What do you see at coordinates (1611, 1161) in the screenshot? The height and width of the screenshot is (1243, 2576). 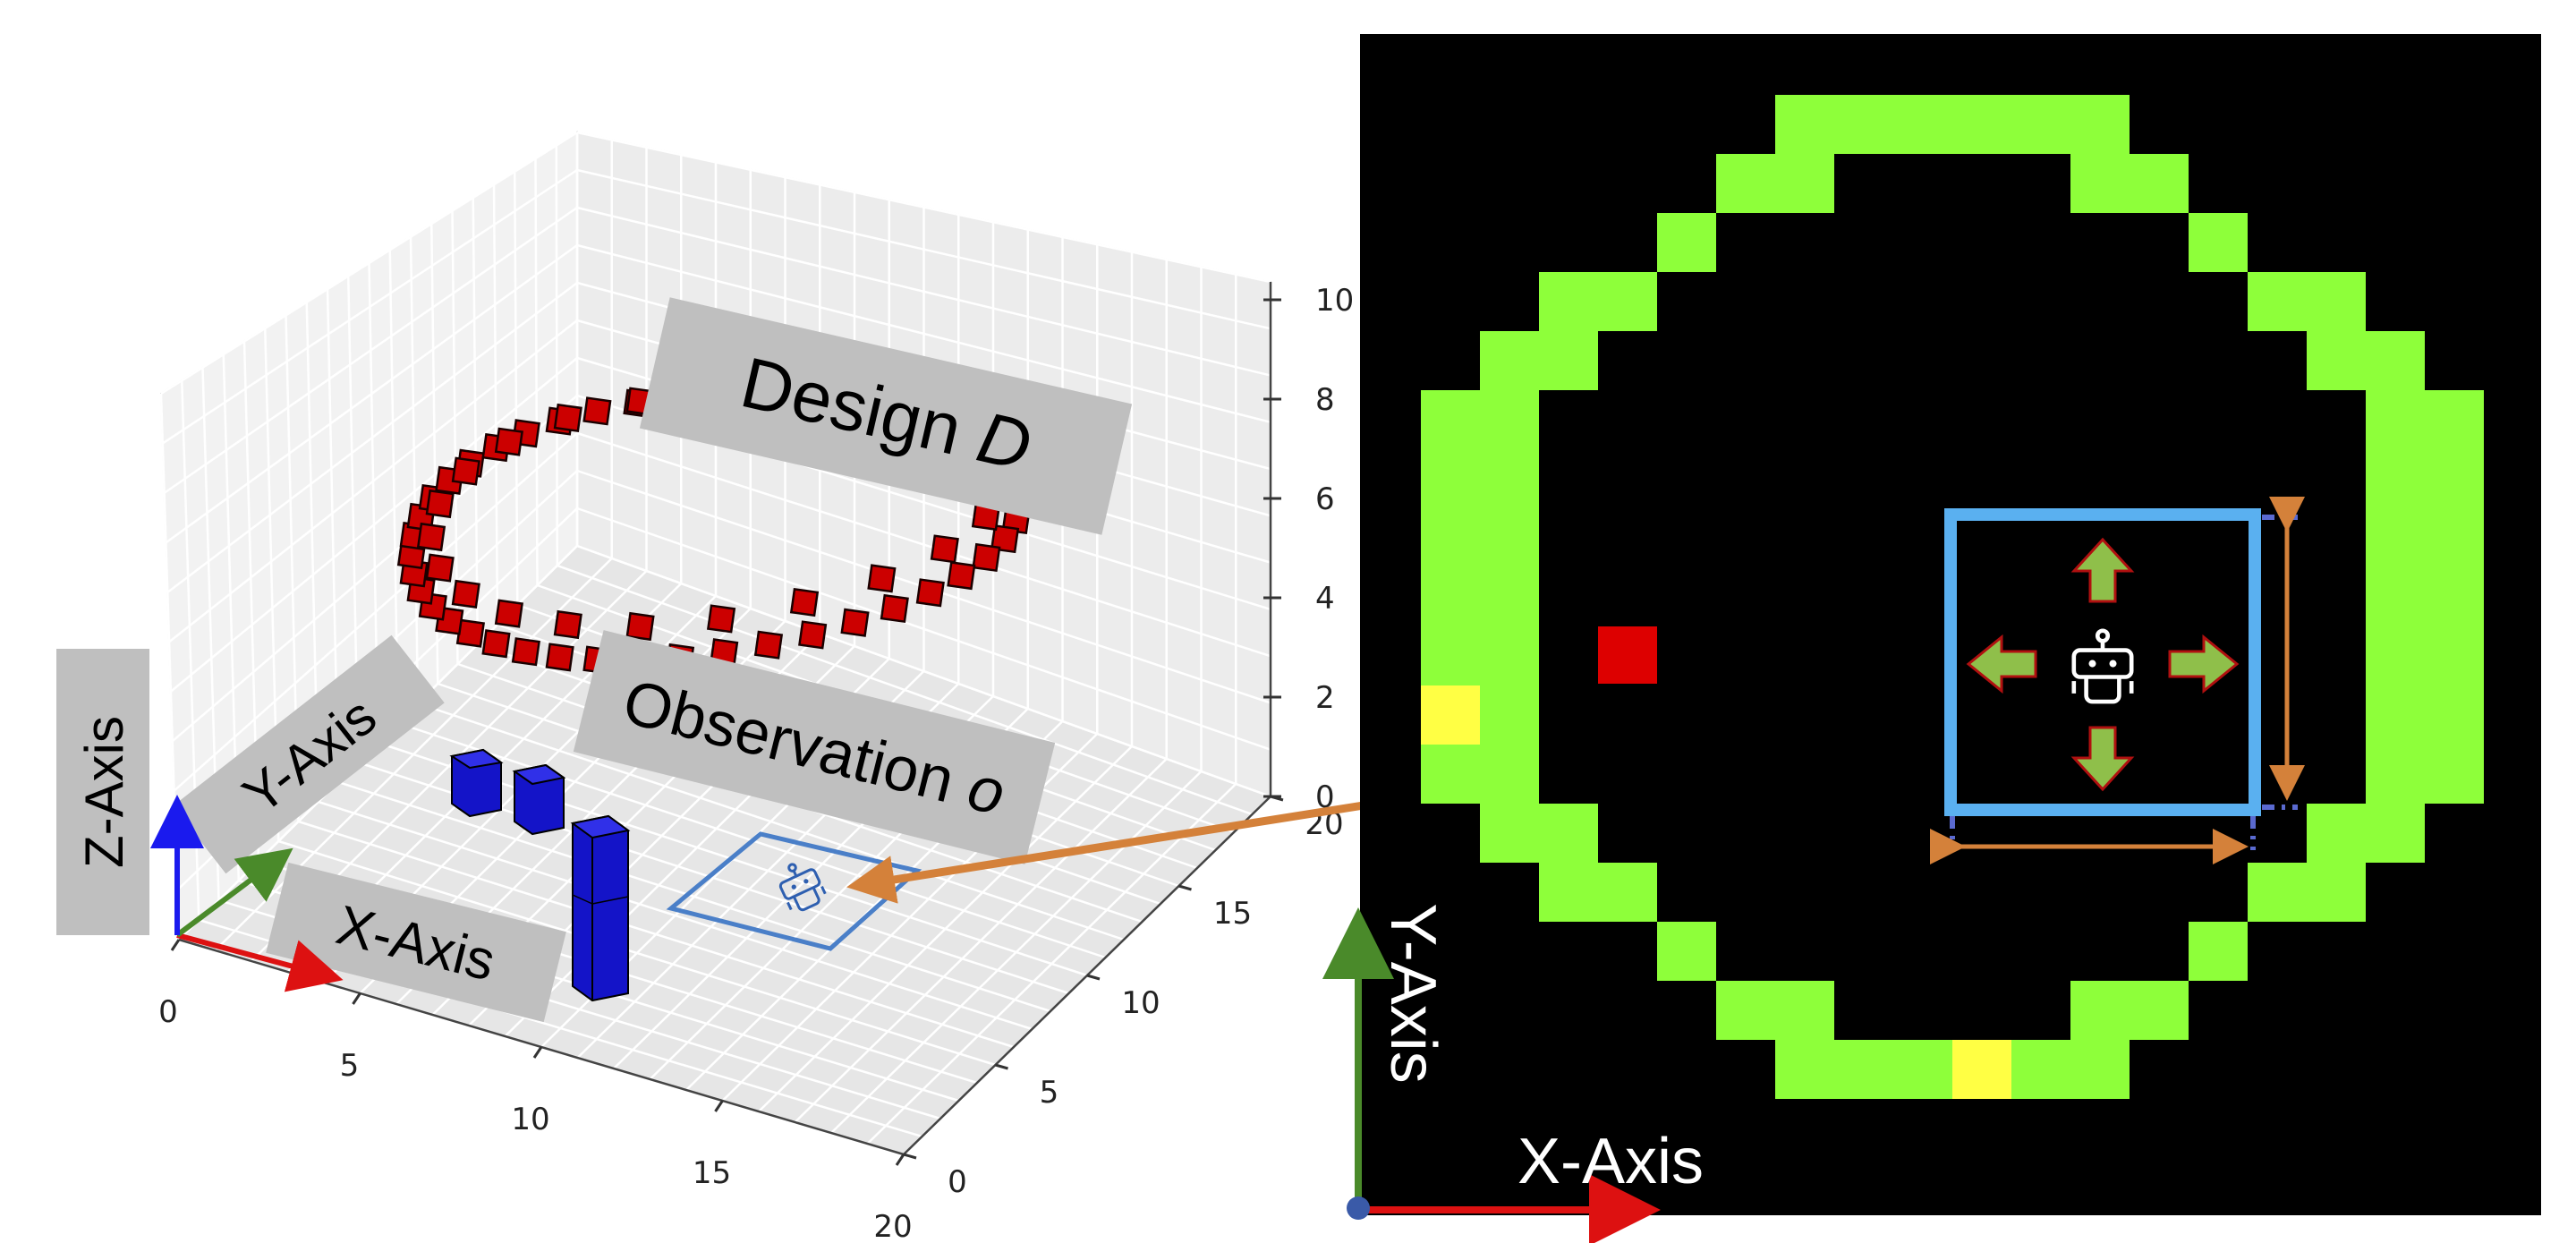 I see `x-axis-label-2d: X-Axis` at bounding box center [1611, 1161].